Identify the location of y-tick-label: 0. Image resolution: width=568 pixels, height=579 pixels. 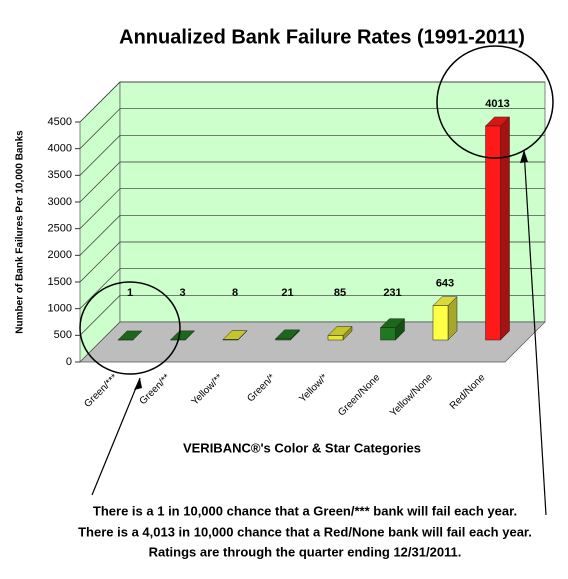
(69, 362).